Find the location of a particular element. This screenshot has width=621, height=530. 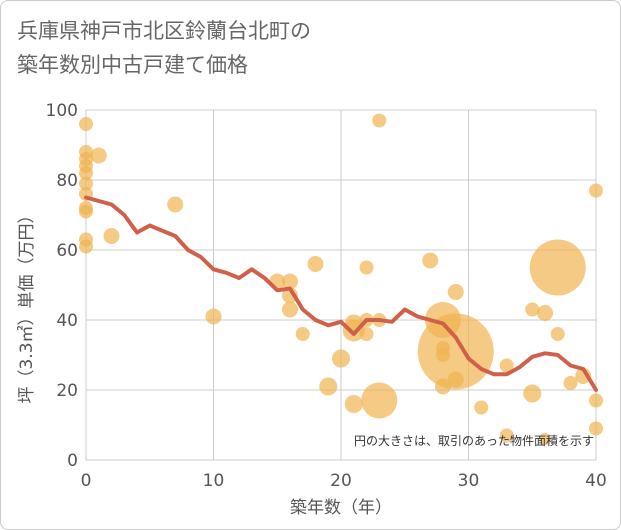

chart-title-line-2: 築年数別中古戸建て価格 is located at coordinates (132, 65).